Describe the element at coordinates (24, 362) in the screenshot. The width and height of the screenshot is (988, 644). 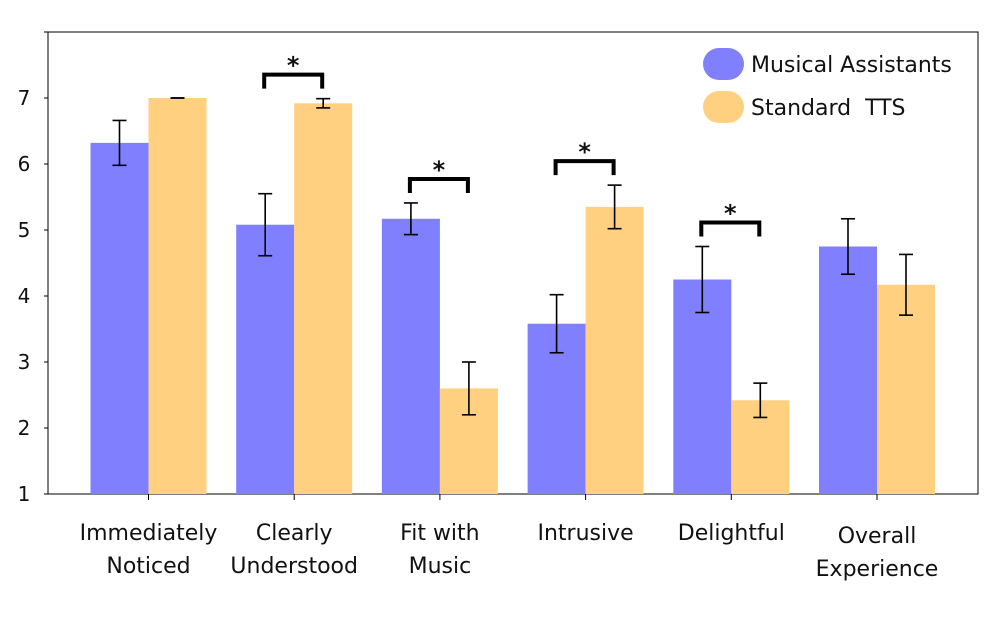
I see `y-tick-label-3: 3` at that location.